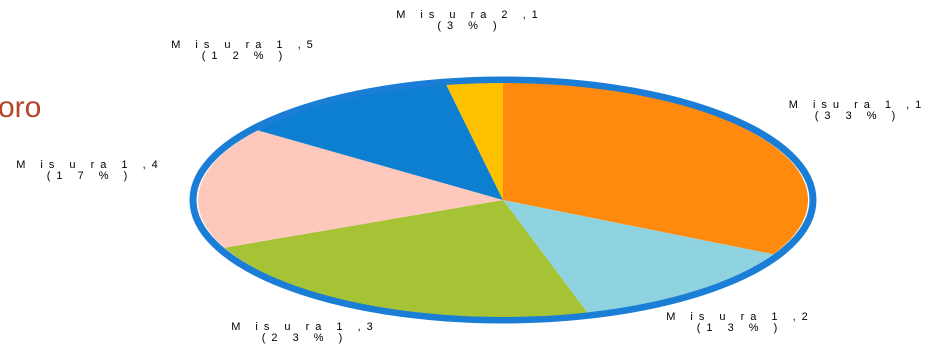 This screenshot has height=347, width=930. Describe the element at coordinates (21, 107) in the screenshot. I see `slide-title-fragment: oro` at that location.